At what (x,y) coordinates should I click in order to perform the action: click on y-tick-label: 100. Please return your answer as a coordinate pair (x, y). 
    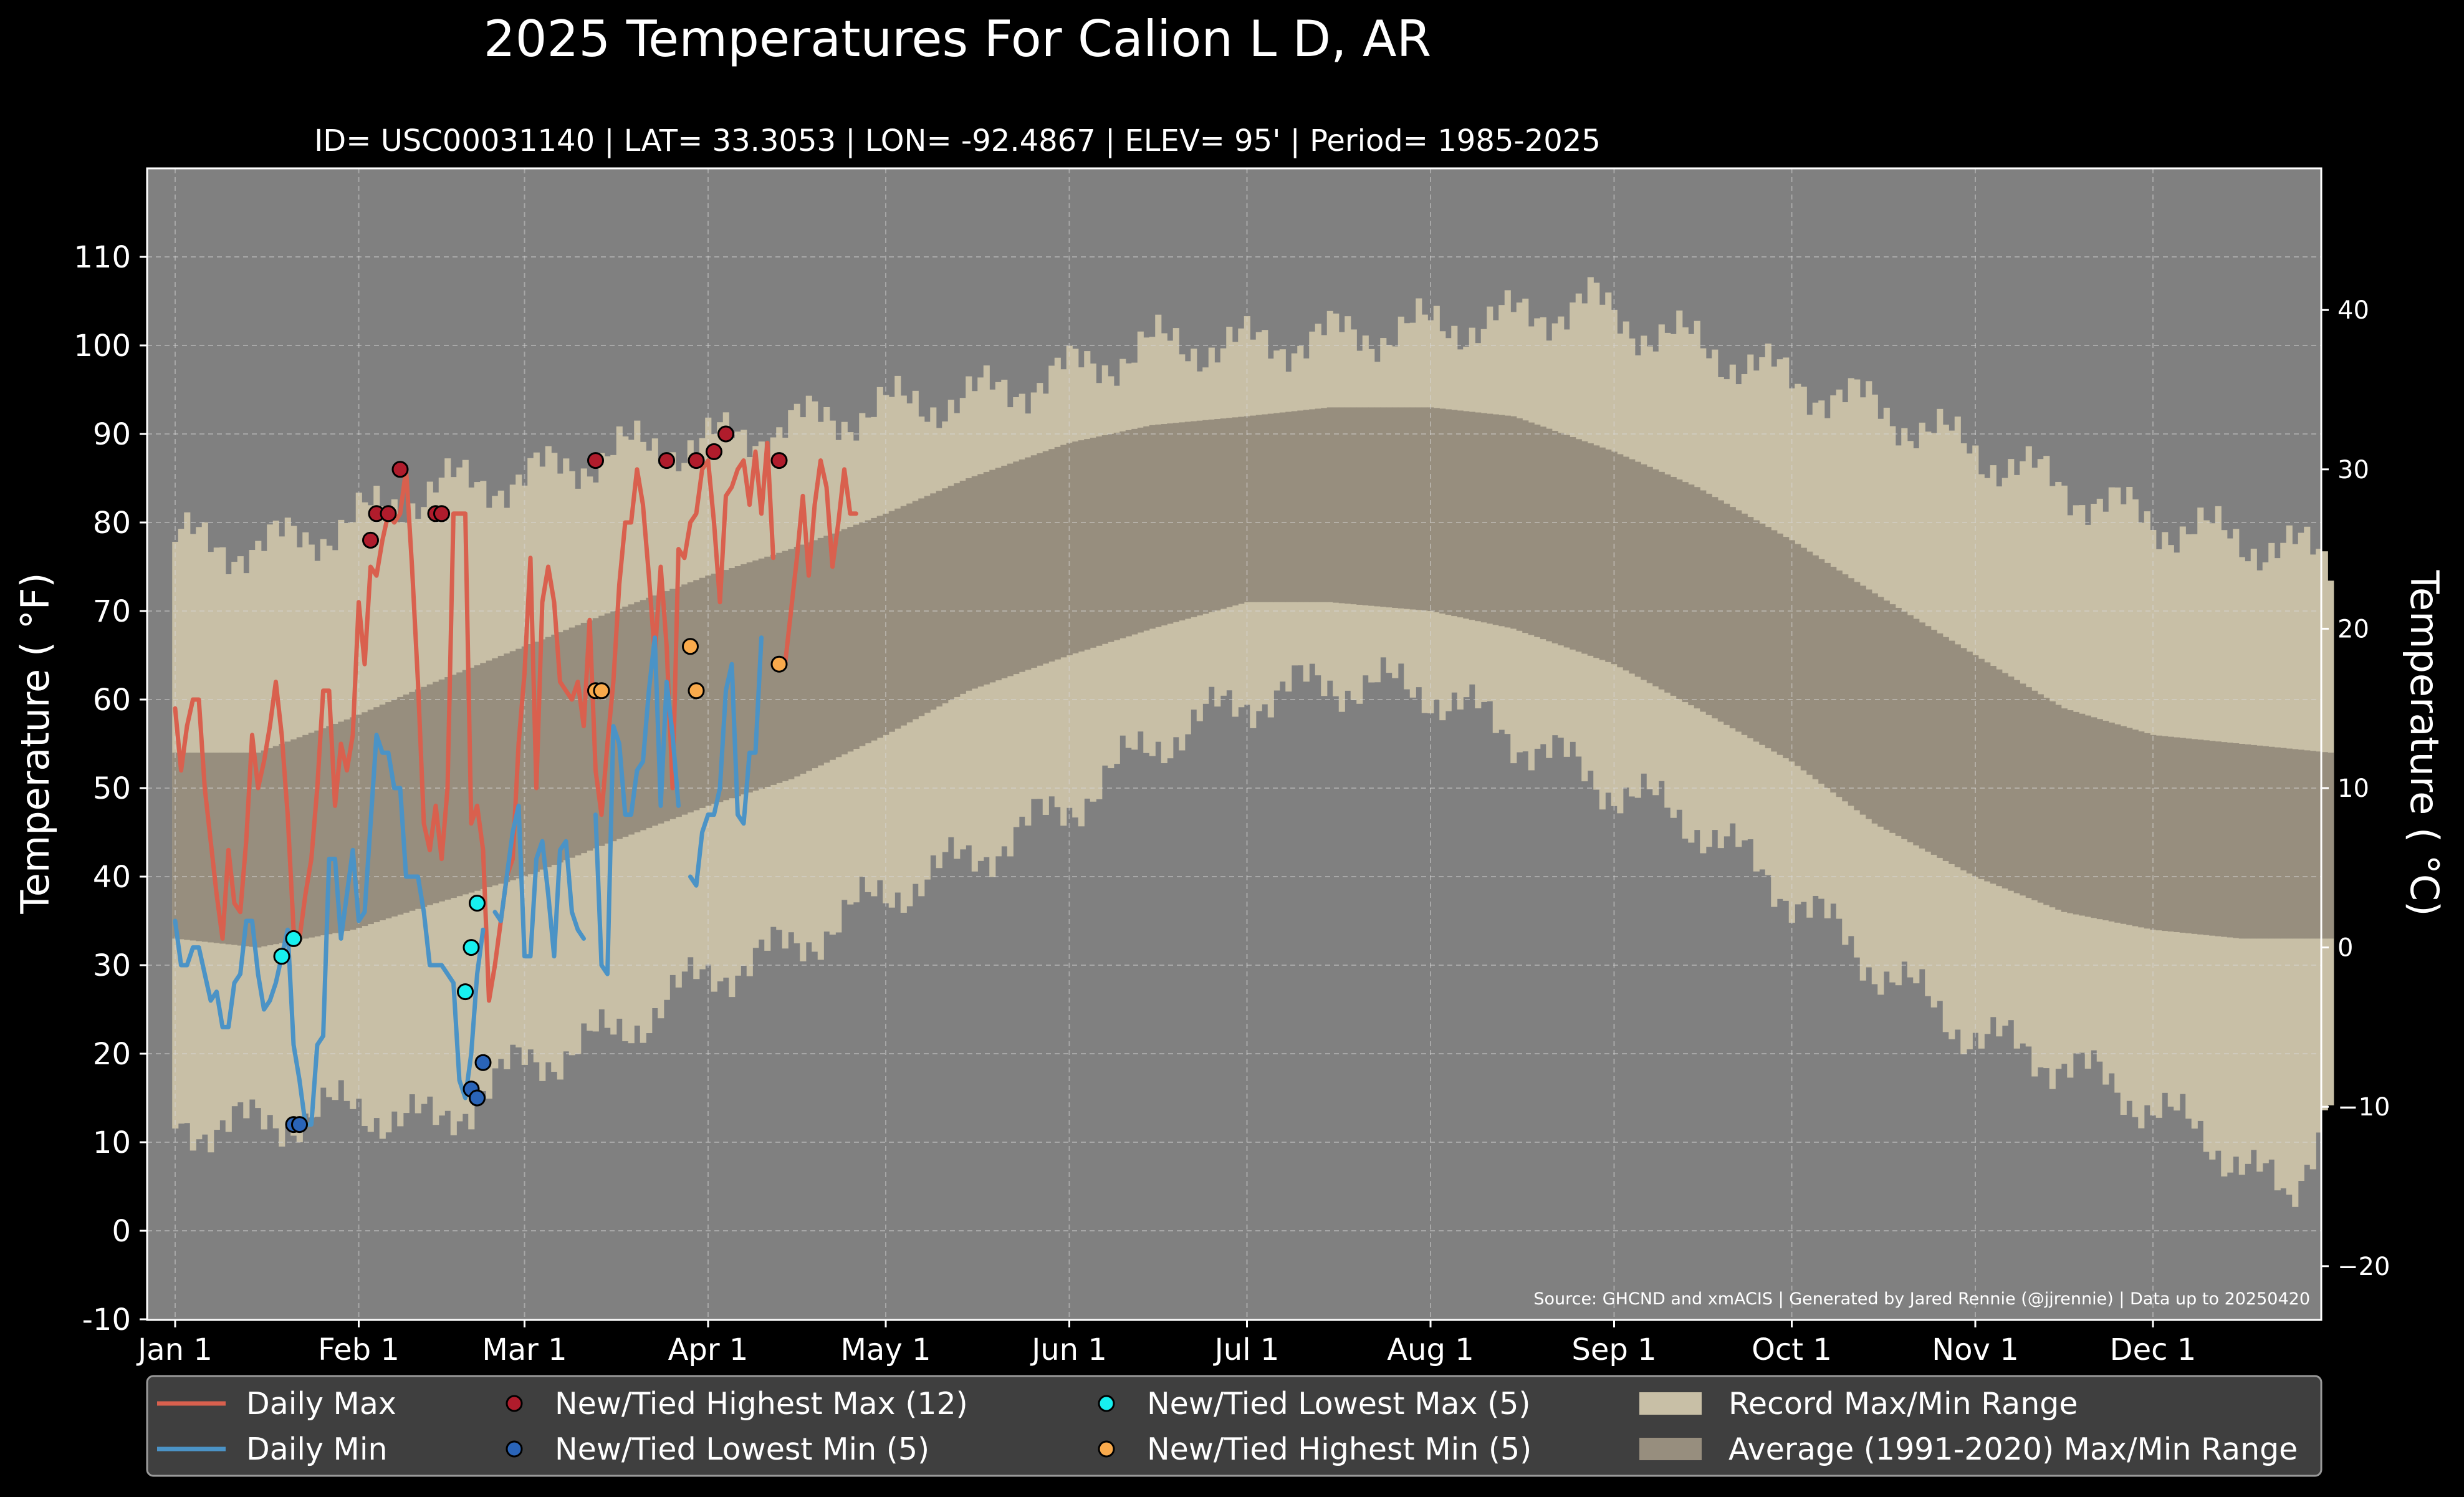
    Looking at the image, I should click on (102, 346).